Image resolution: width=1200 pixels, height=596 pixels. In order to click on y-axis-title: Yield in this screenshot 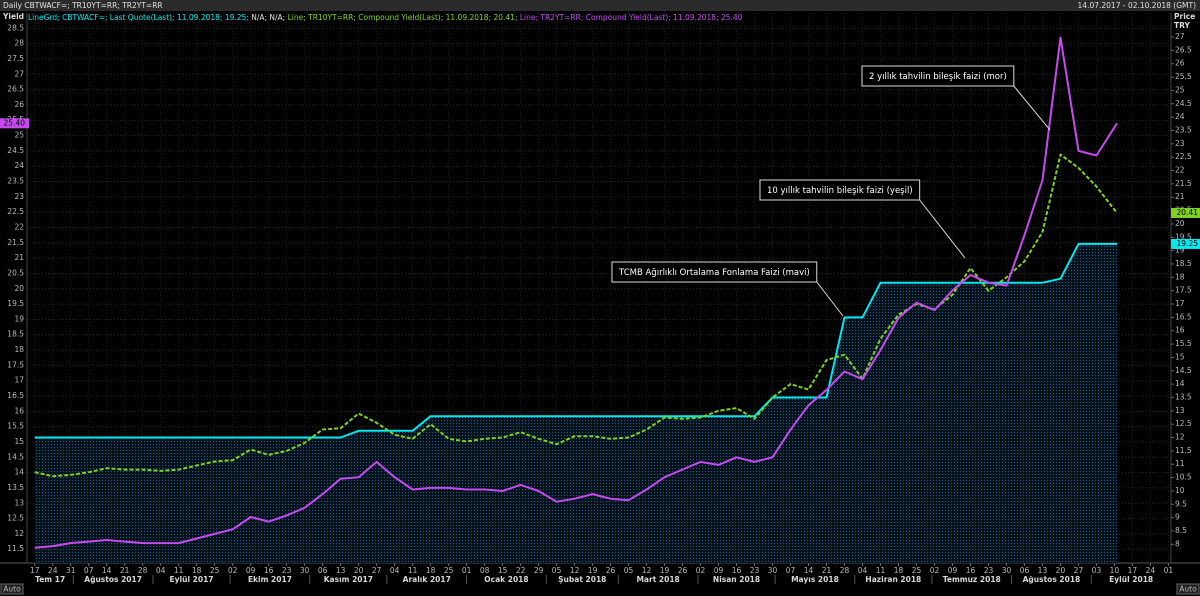, I will do `click(13, 16)`.